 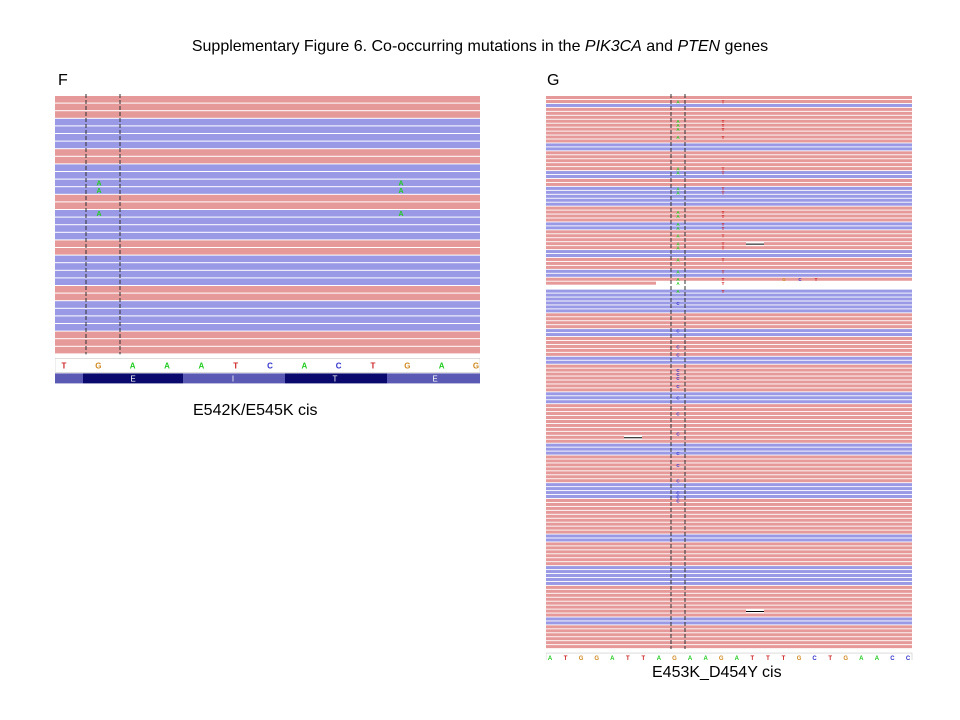 What do you see at coordinates (717, 672) in the screenshot?
I see `panel-g-caption: E453K_D454Y cis` at bounding box center [717, 672].